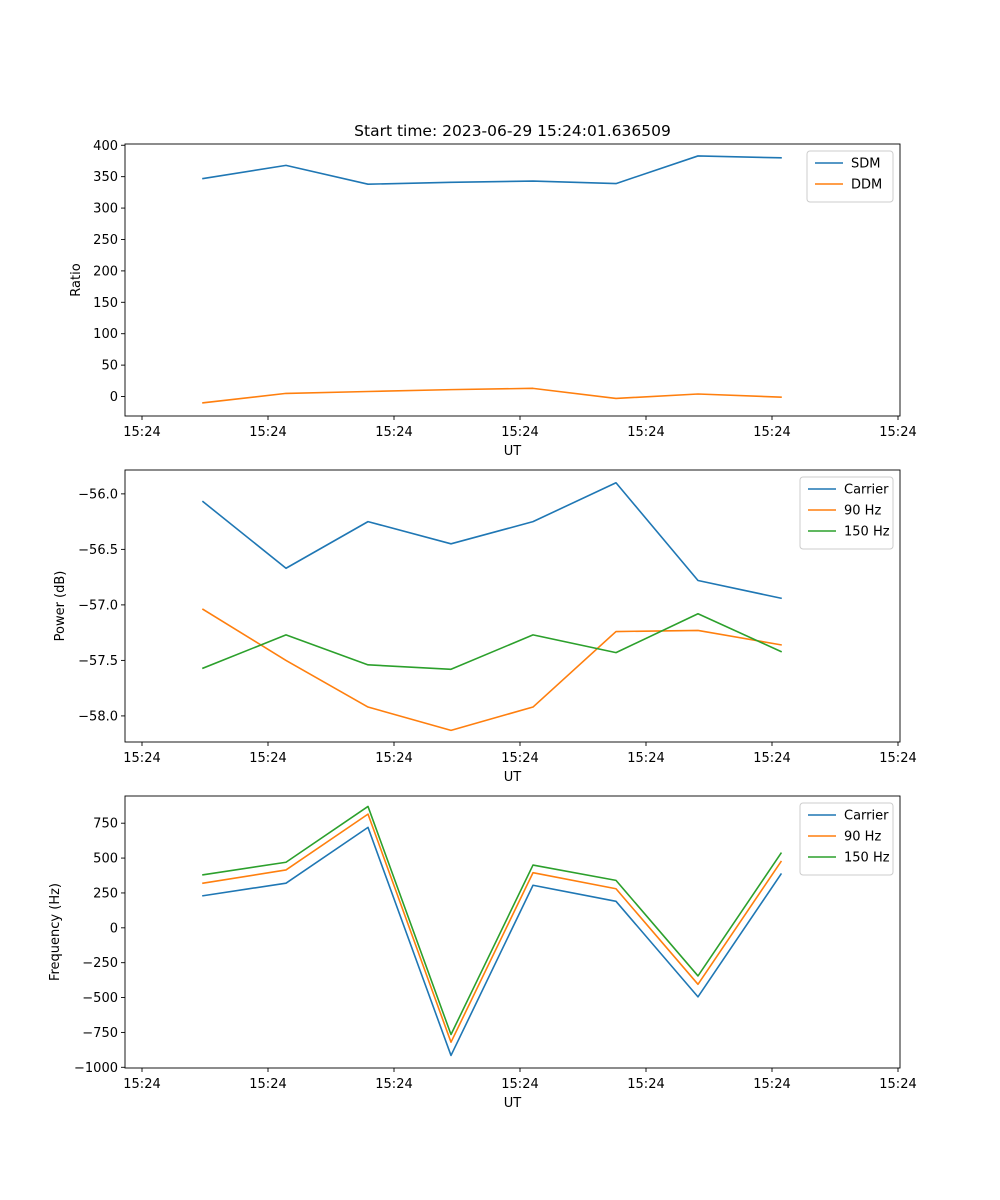 The image size is (1000, 1200). What do you see at coordinates (105, 334) in the screenshot?
I see `y-tick-label: 100` at bounding box center [105, 334].